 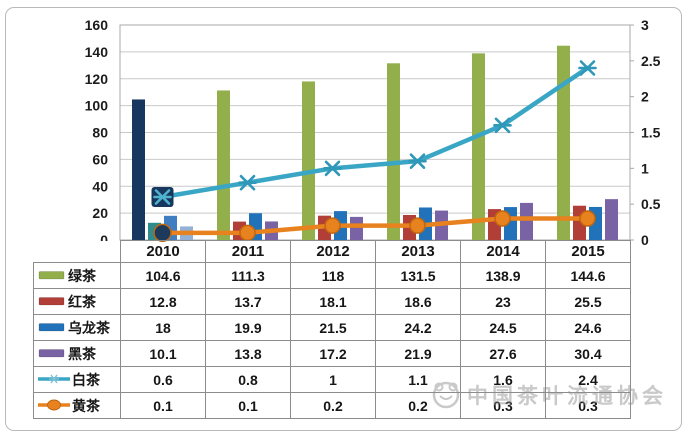 What do you see at coordinates (163, 353) in the screenshot?
I see `value-cell: 10.1` at bounding box center [163, 353].